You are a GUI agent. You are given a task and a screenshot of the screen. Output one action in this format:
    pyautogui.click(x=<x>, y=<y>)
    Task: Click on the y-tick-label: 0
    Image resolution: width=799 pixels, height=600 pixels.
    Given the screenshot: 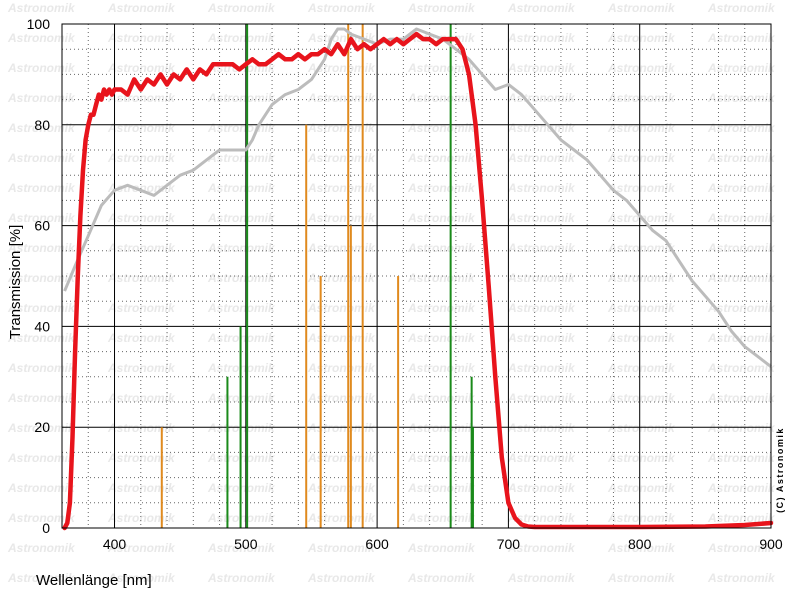 What is the action you would take?
    pyautogui.click(x=46, y=528)
    